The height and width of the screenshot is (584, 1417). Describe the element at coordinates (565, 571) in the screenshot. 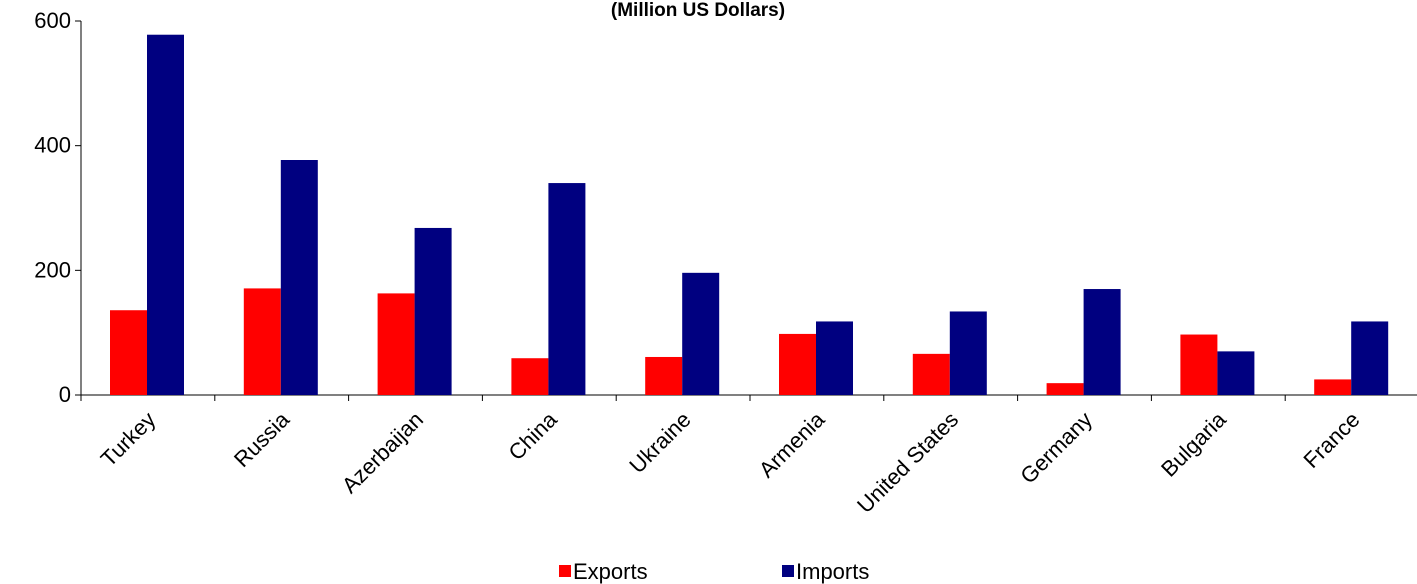

I see `legend-swatch-exports` at that location.